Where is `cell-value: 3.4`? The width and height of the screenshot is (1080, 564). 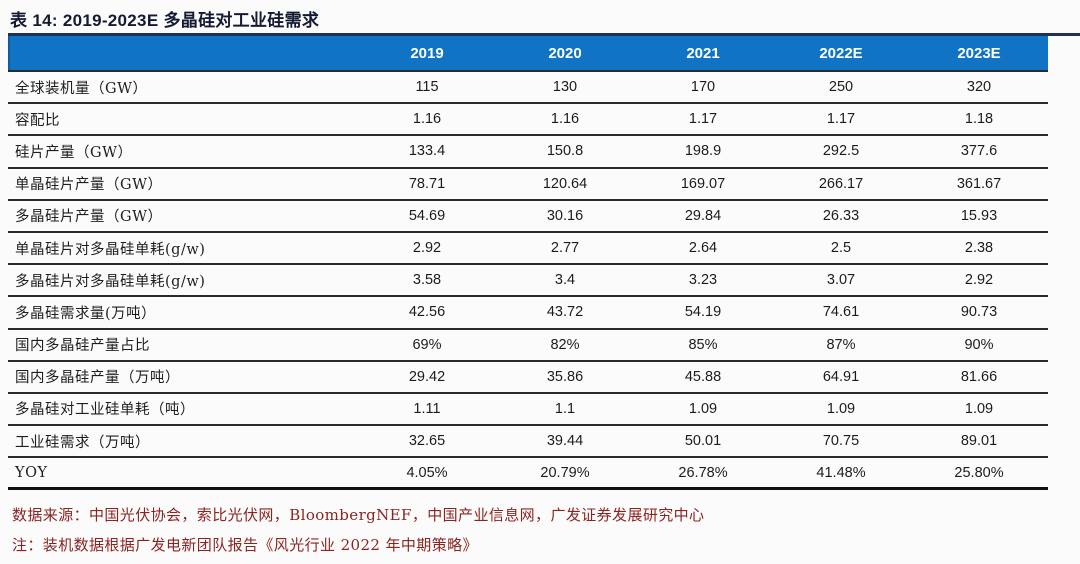 cell-value: 3.4 is located at coordinates (565, 280).